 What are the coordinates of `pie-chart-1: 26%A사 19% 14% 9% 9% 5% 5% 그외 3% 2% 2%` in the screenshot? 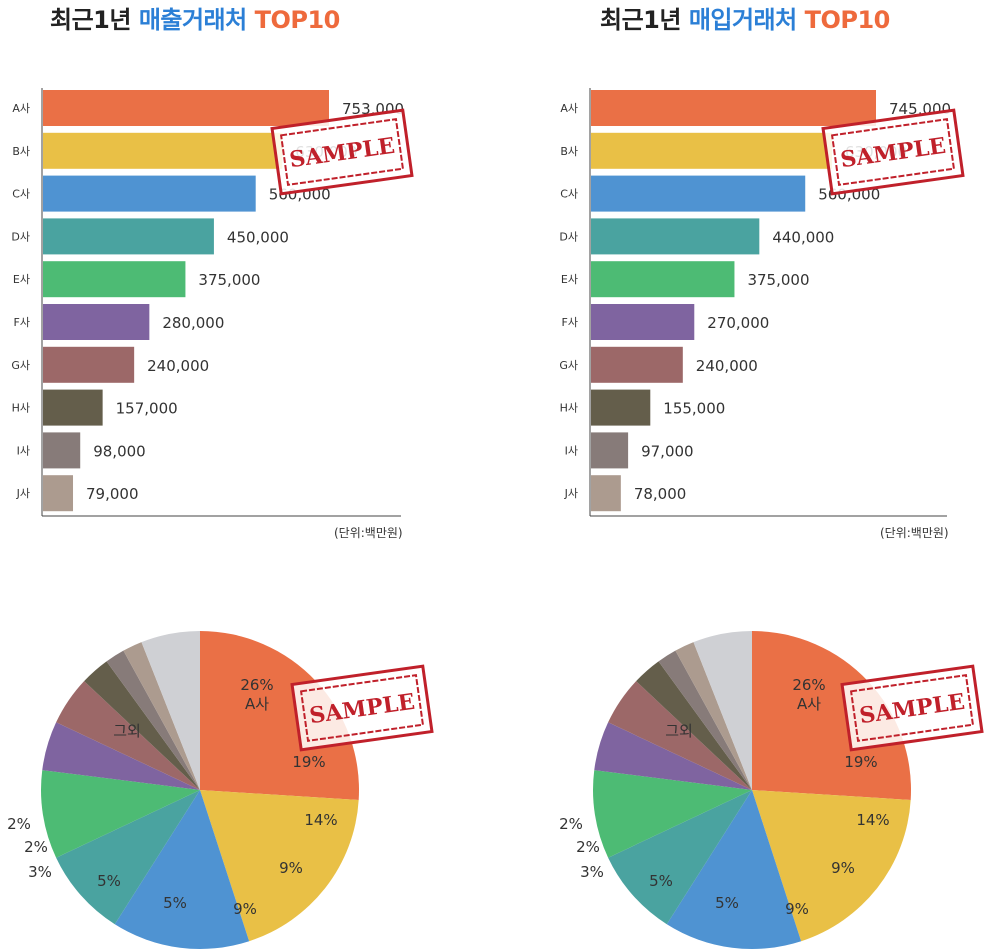 It's located at (183, 790).